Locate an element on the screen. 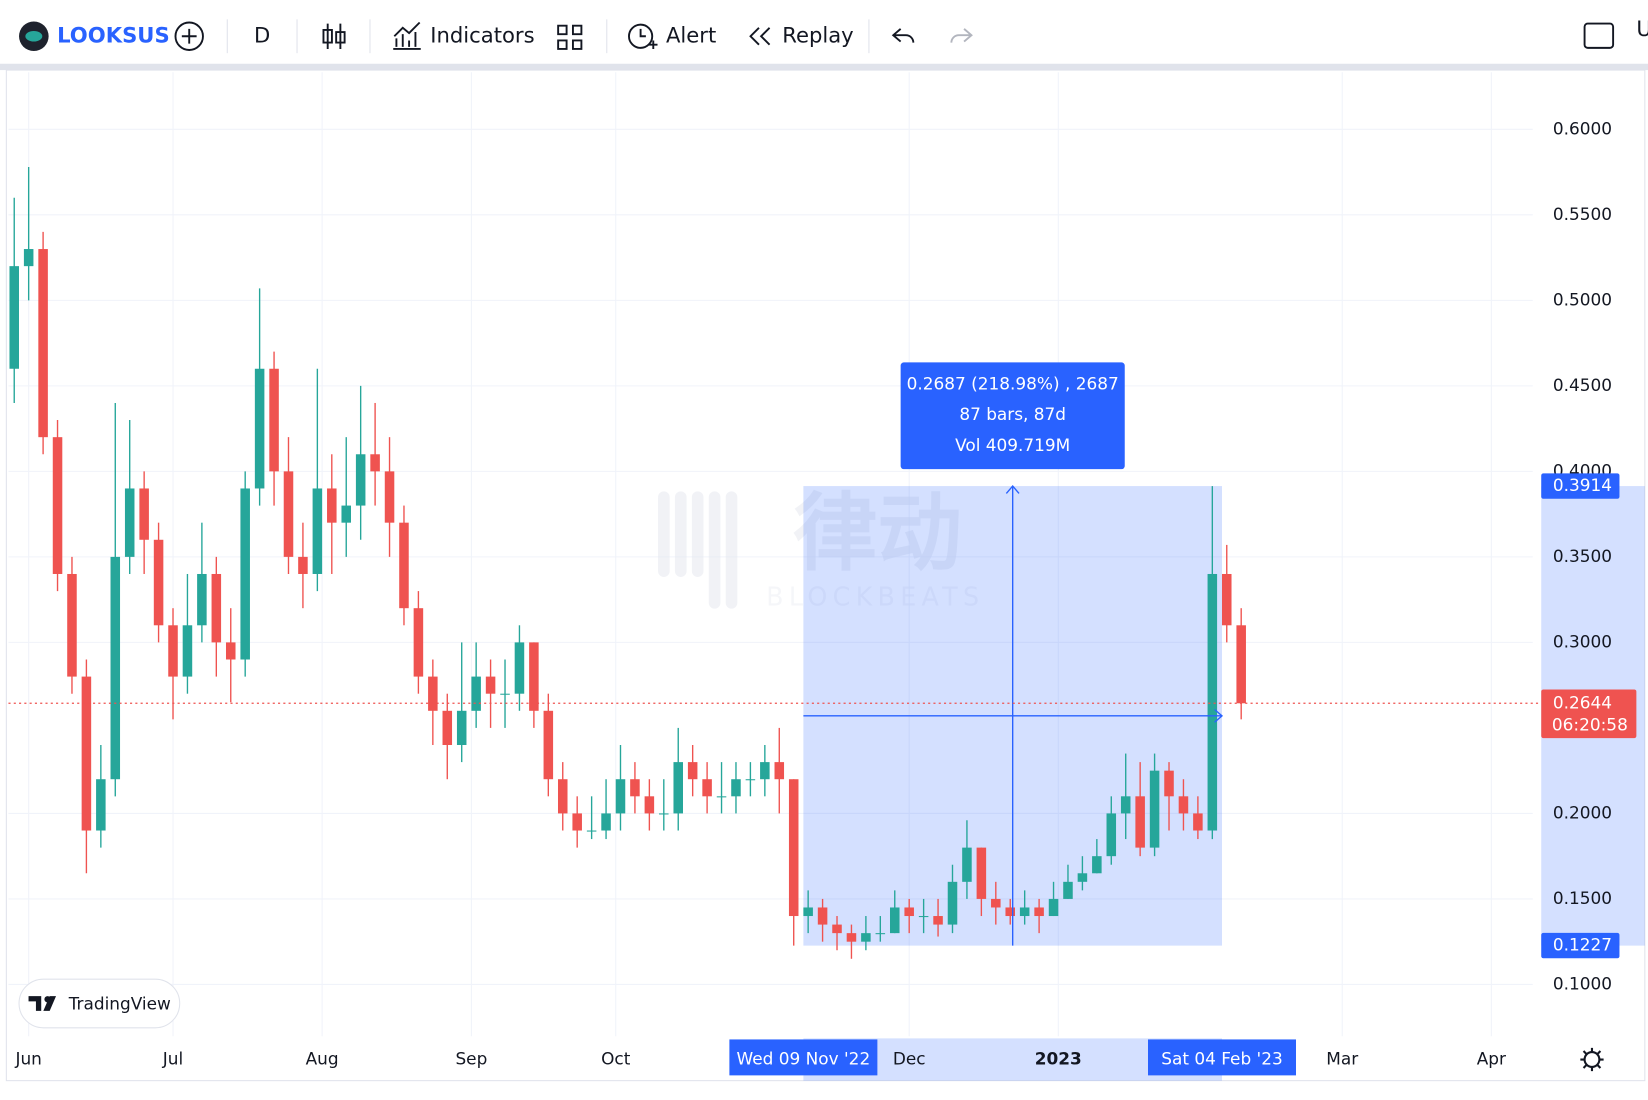 Image resolution: width=1648 pixels, height=1100 pixels. replay-icon is located at coordinates (760, 36).